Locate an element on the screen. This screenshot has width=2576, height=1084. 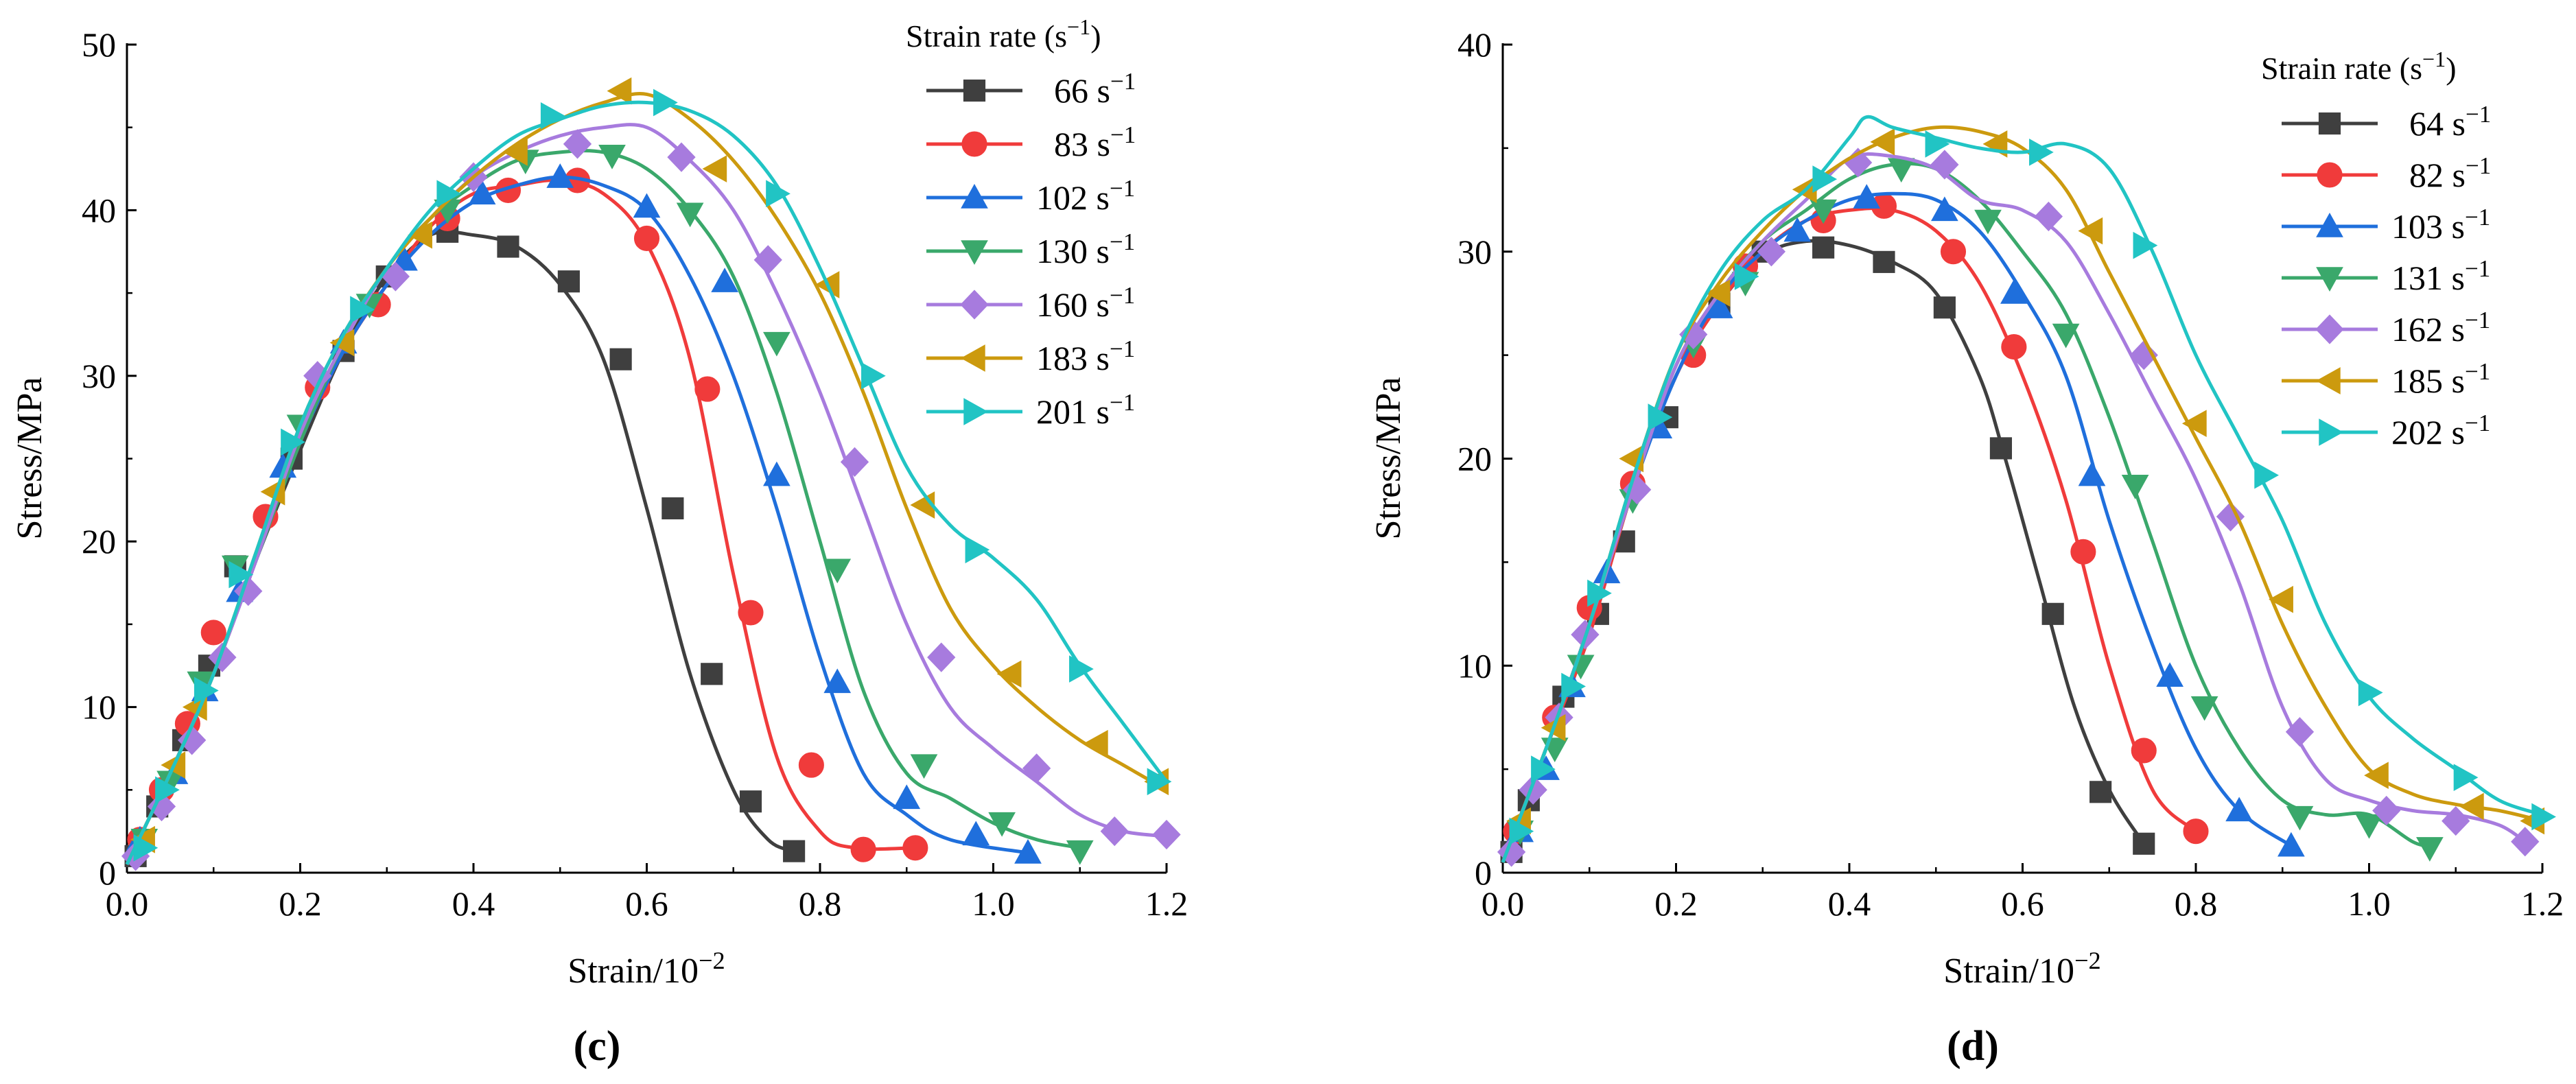
legend-label: 160 s−1 is located at coordinates (1085, 303).